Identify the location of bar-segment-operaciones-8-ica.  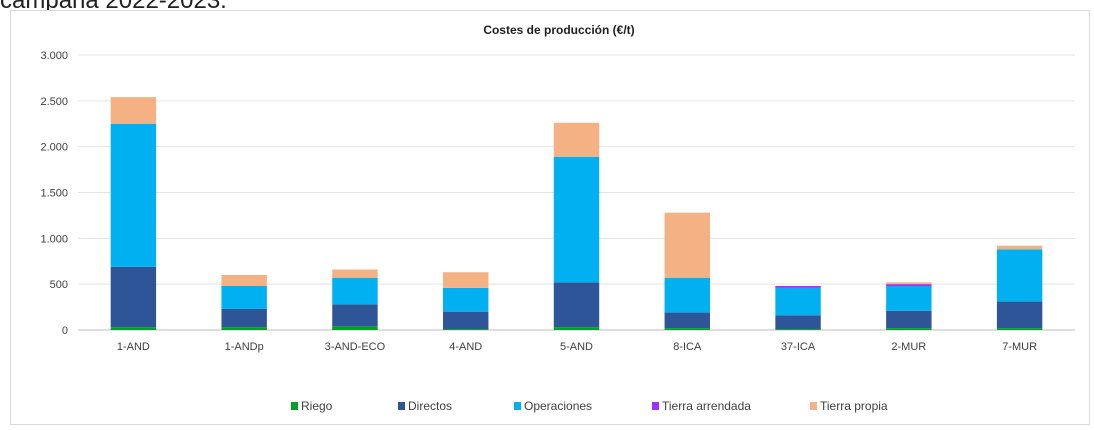
(687, 295).